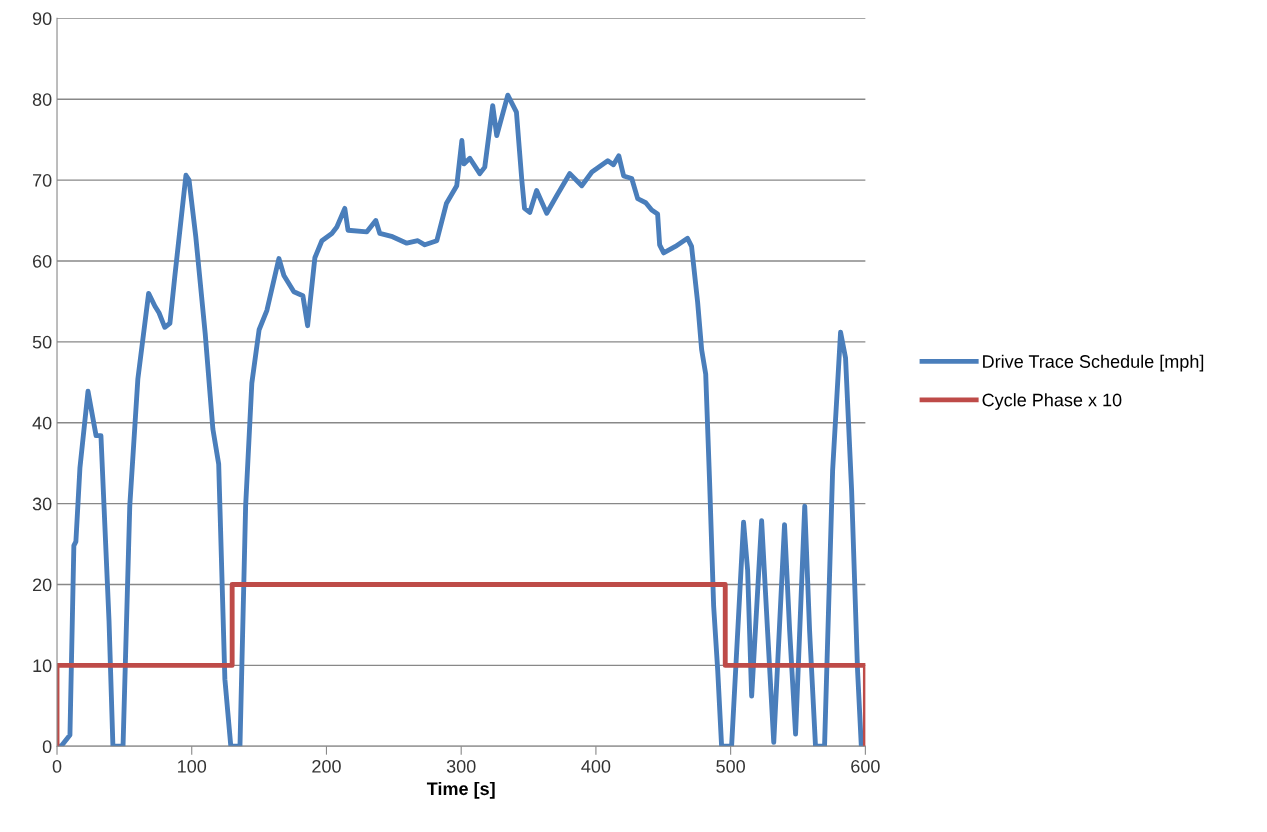 The image size is (1267, 832). What do you see at coordinates (57, 766) in the screenshot?
I see `x-tick-label: 0` at bounding box center [57, 766].